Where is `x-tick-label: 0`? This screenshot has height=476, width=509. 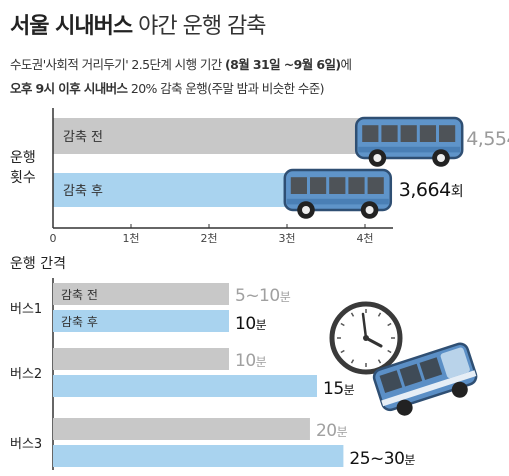
x-tick-label: 0 is located at coordinates (53, 238).